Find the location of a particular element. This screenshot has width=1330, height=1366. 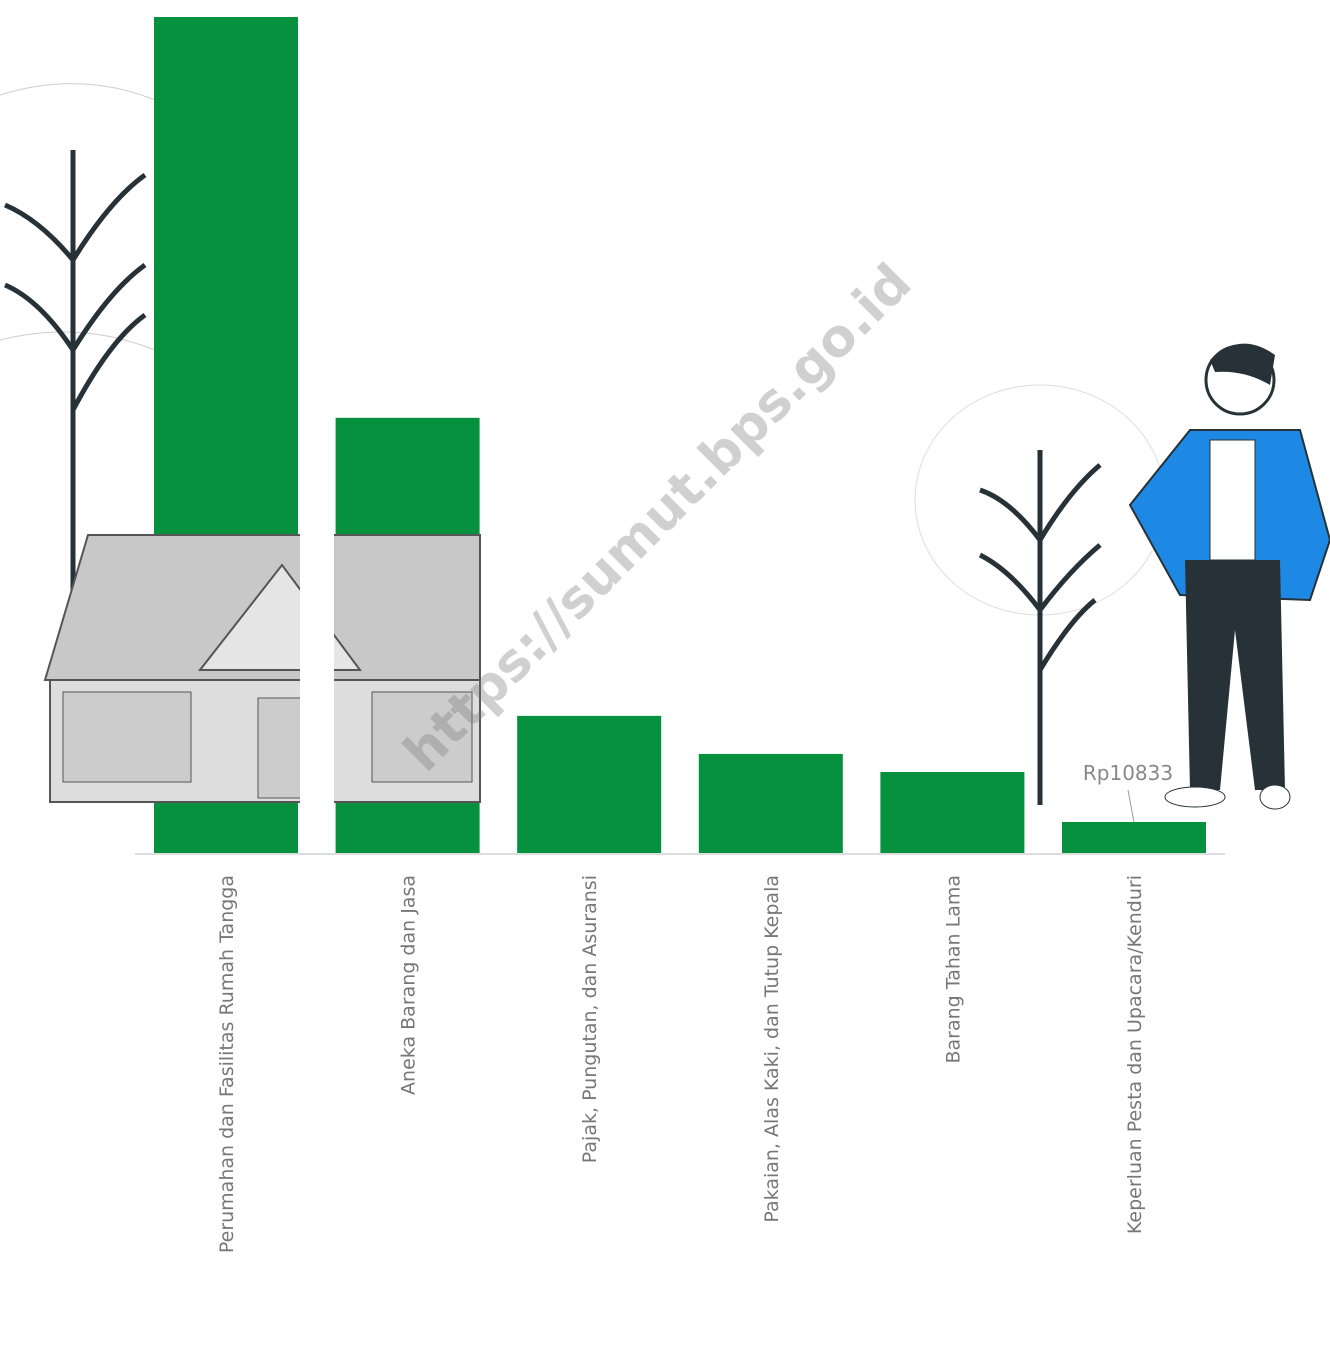

x-tick-label: Pakaian, Alas Kaki, dan Tutup Kepala is located at coordinates (772, 1049).